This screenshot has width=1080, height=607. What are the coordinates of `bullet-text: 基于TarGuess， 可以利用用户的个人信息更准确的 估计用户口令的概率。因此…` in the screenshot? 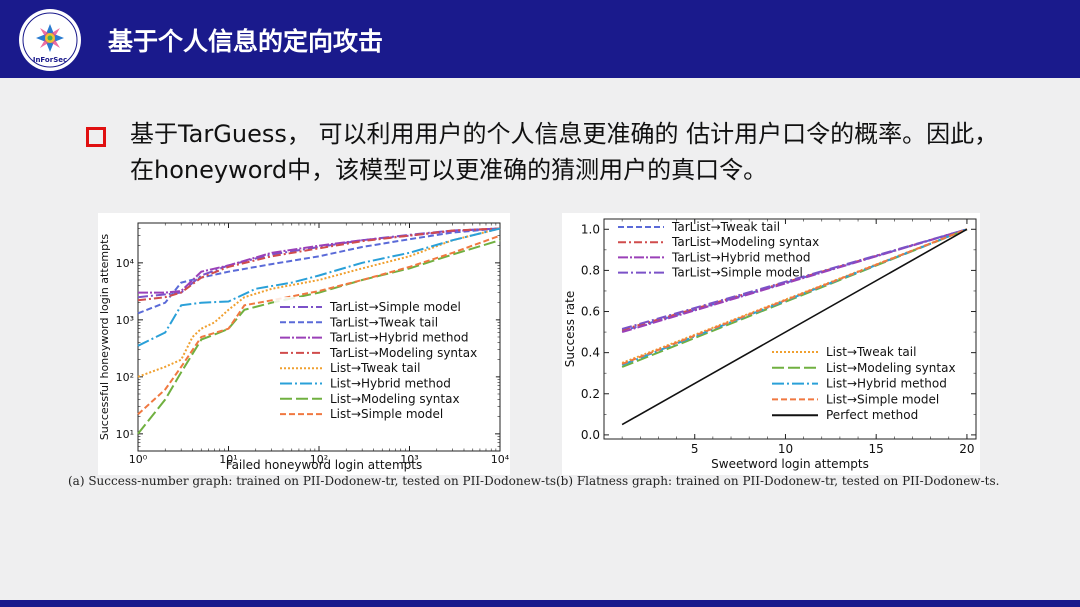 It's located at (580, 152).